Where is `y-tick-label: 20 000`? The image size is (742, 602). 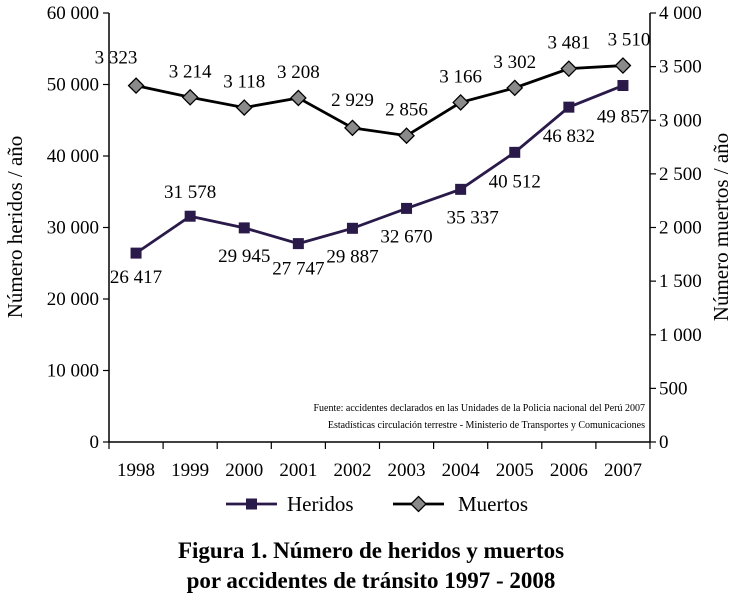
y-tick-label: 20 000 is located at coordinates (73, 299).